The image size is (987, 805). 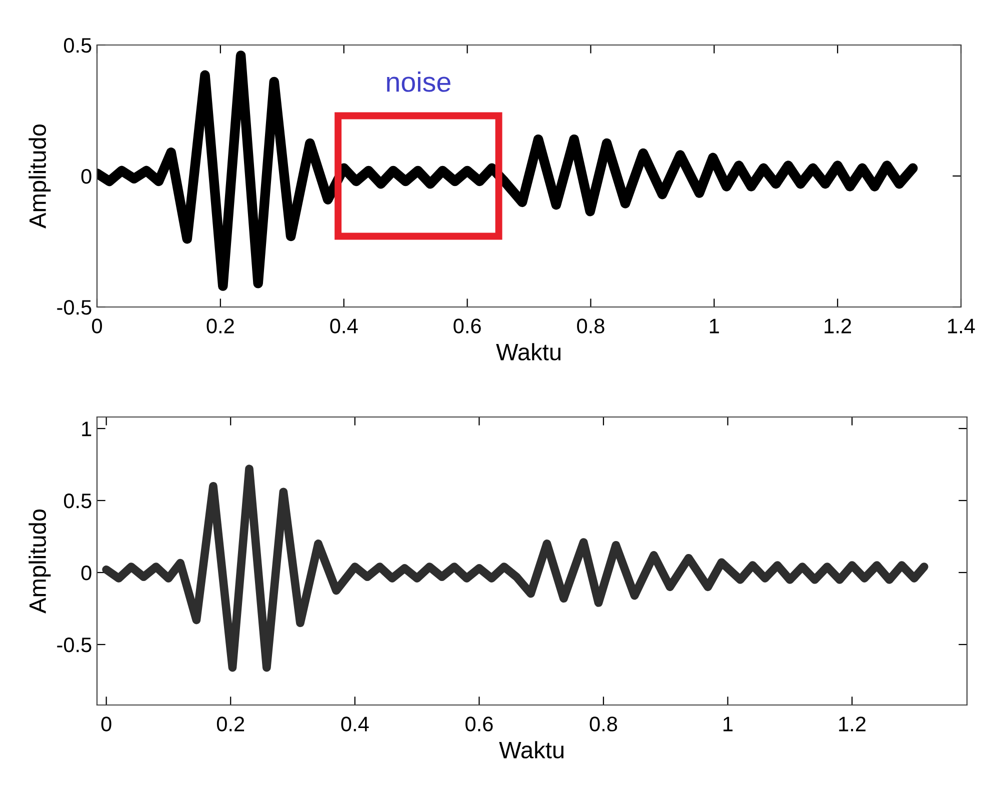 I want to click on annotation: noise, so click(x=418, y=82).